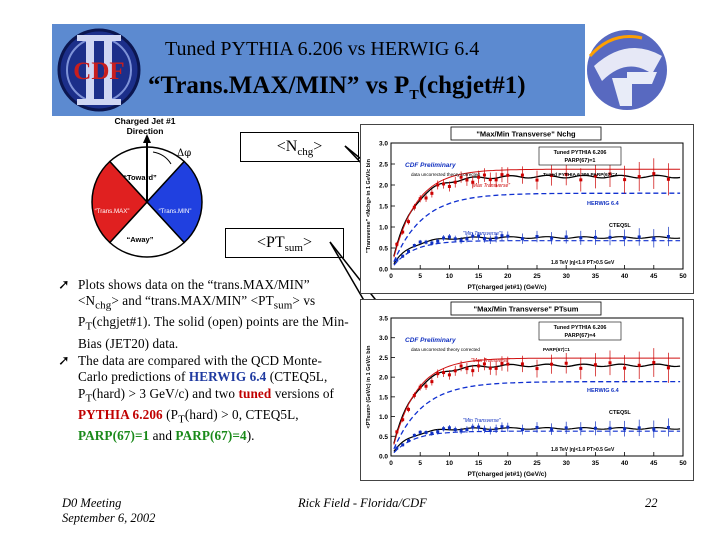  What do you see at coordinates (414, 95) in the screenshot?
I see `title-line-2-sub: T` at bounding box center [414, 95].